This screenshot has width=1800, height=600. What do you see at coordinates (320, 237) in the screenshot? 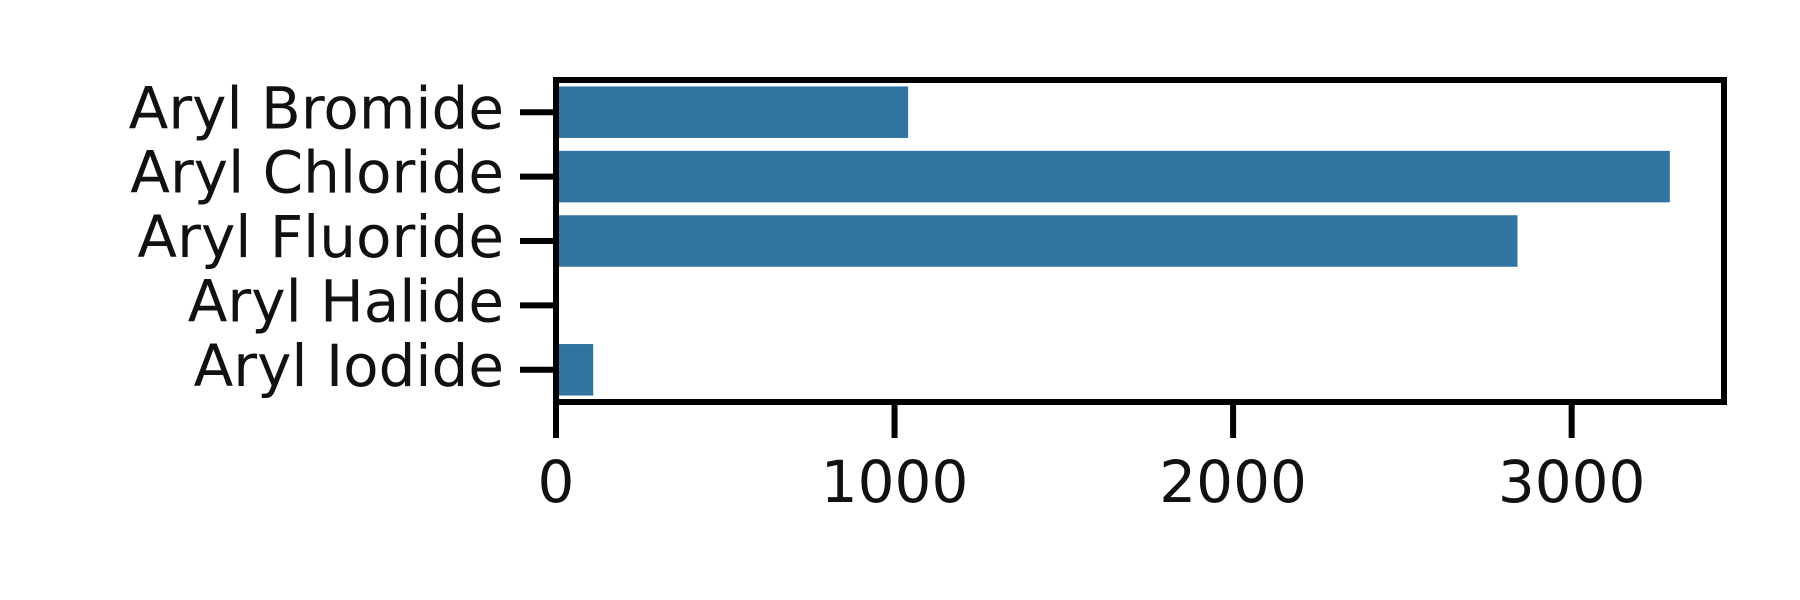
I see `y-tick-label: Aryl Fluoride` at bounding box center [320, 237].